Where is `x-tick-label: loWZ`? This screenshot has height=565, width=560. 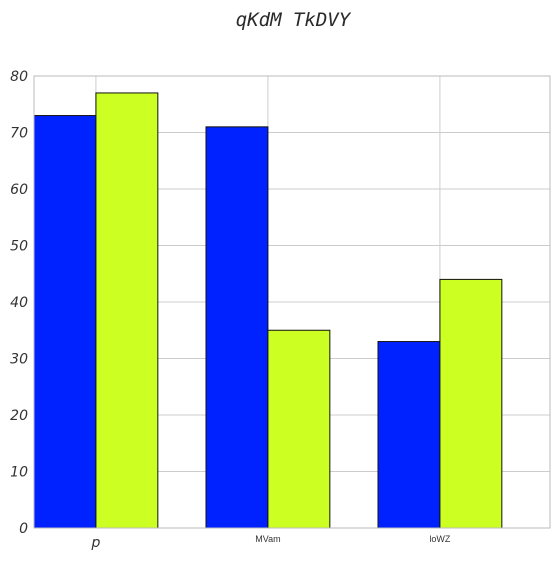 x-tick-label: loWZ is located at coordinates (439, 539).